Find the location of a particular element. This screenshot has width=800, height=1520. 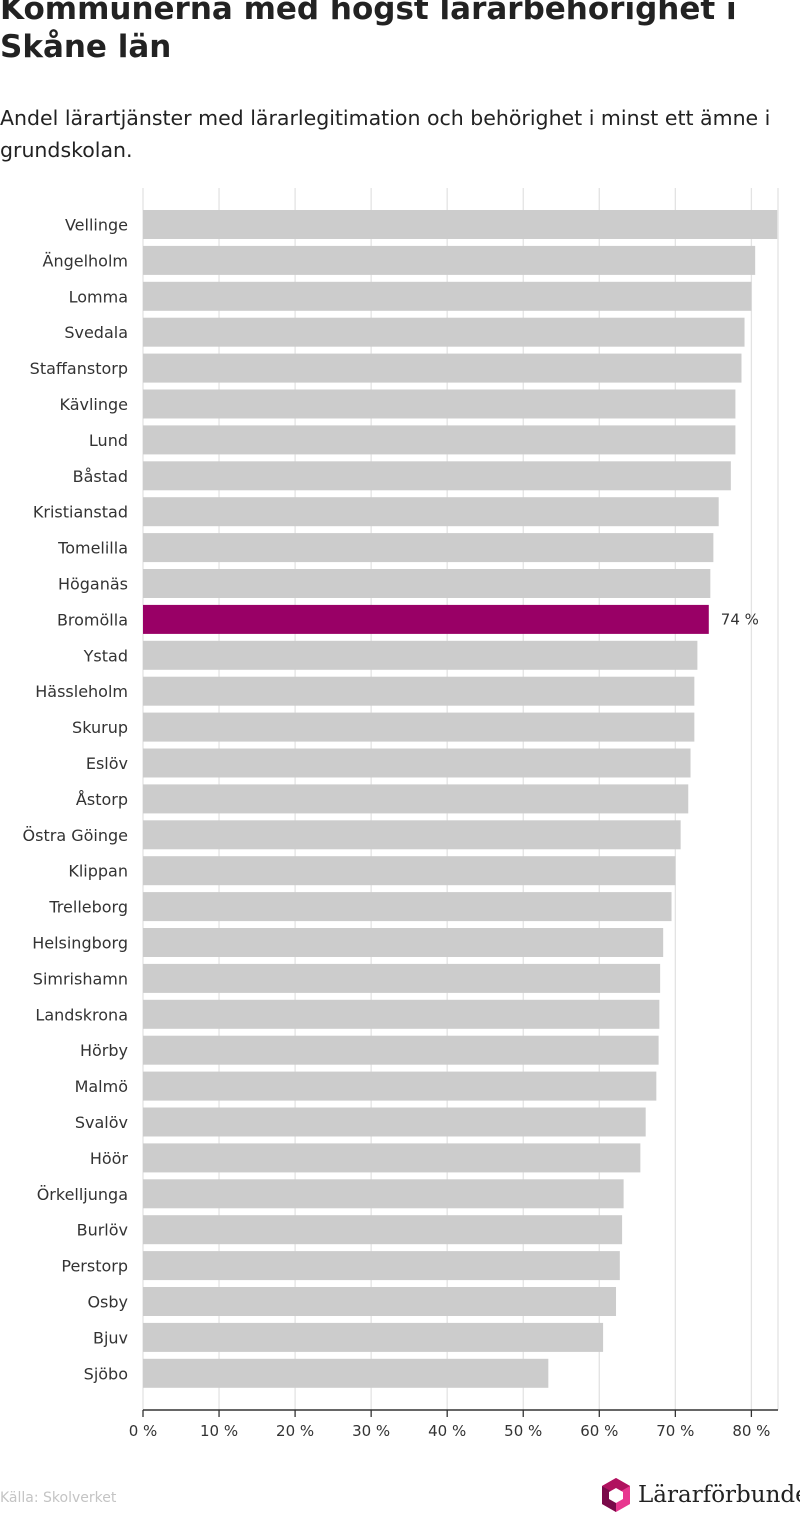

category-label: Simrishamn is located at coordinates (80, 978).